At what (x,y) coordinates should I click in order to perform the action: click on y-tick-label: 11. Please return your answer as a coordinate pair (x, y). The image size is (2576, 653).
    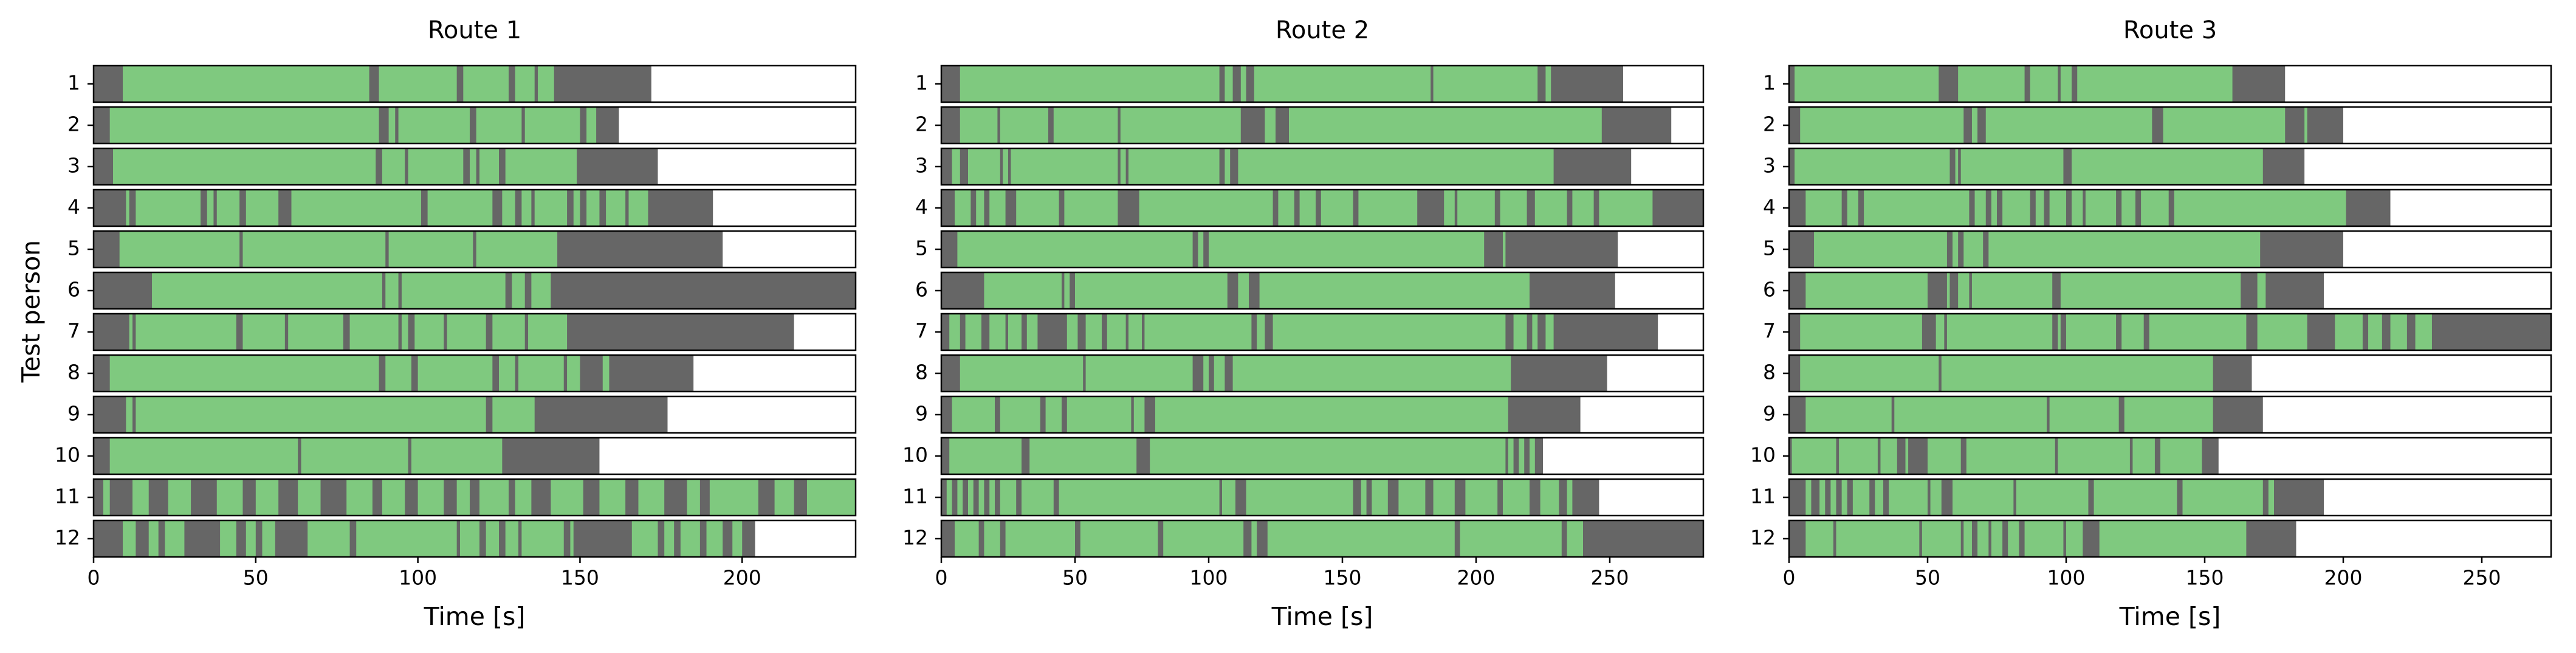
    Looking at the image, I should click on (1763, 496).